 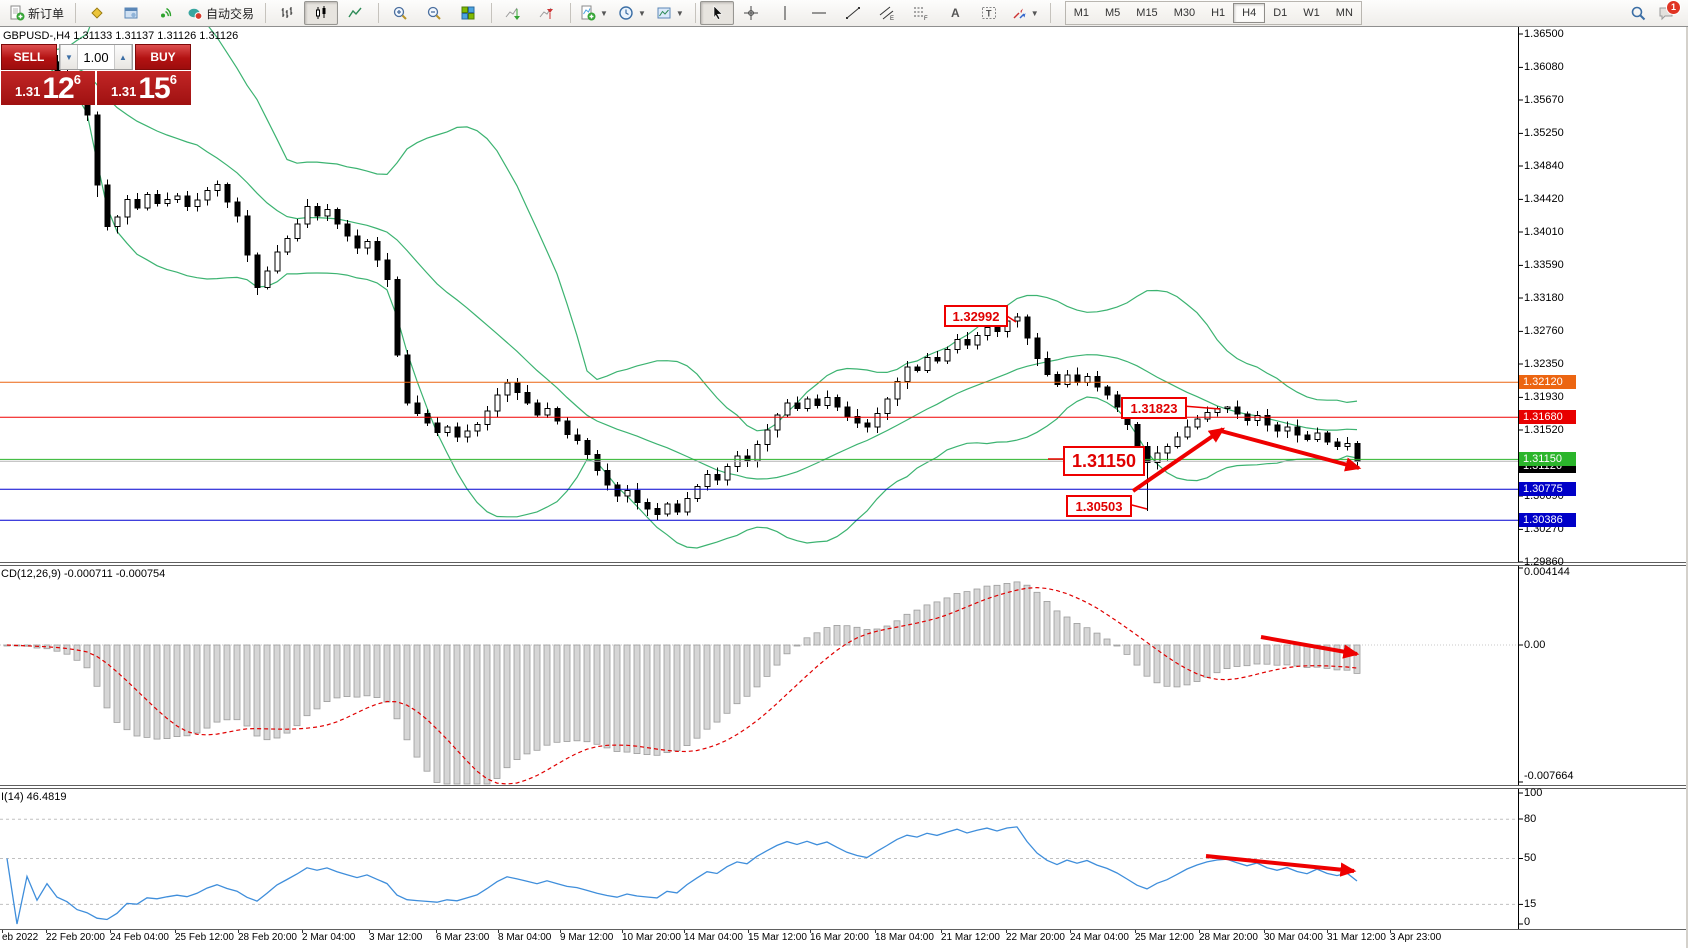 I want to click on arrows-tool-button: ▼, so click(x=1025, y=13).